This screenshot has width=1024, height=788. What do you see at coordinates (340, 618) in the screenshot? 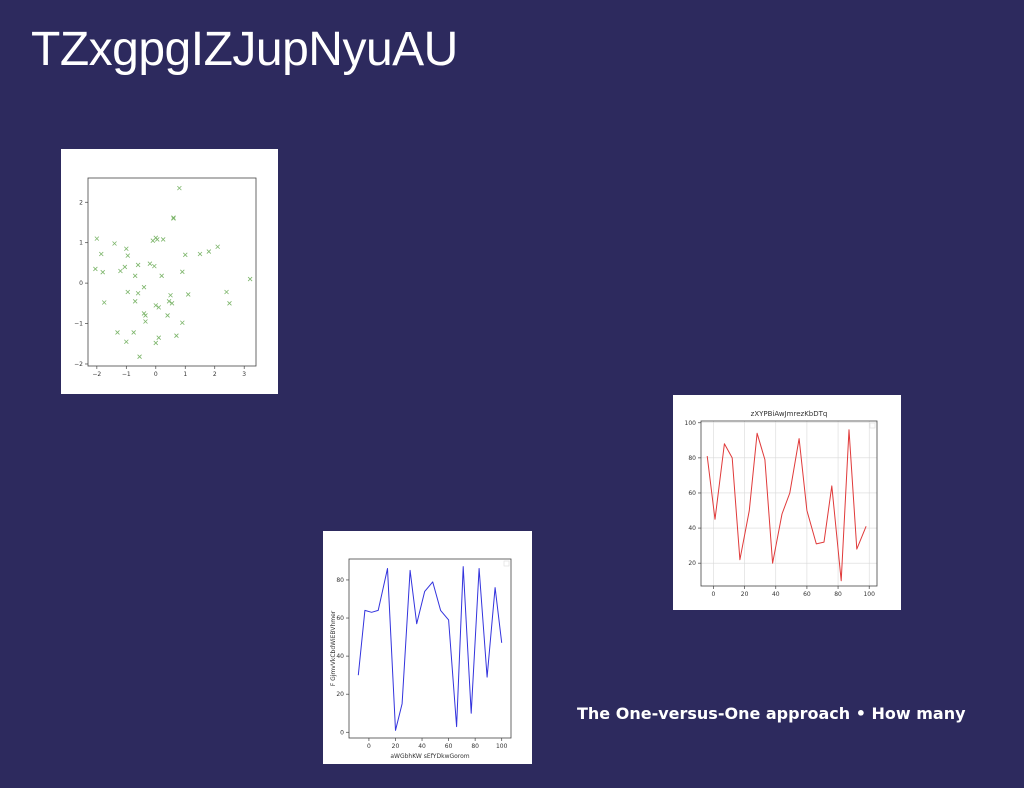
I see `y-tick-label: 60` at bounding box center [340, 618].